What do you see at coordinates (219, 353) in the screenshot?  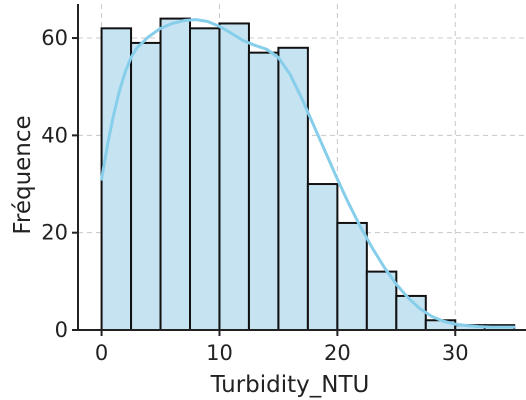 I see `x-tick-label-1: 10` at bounding box center [219, 353].